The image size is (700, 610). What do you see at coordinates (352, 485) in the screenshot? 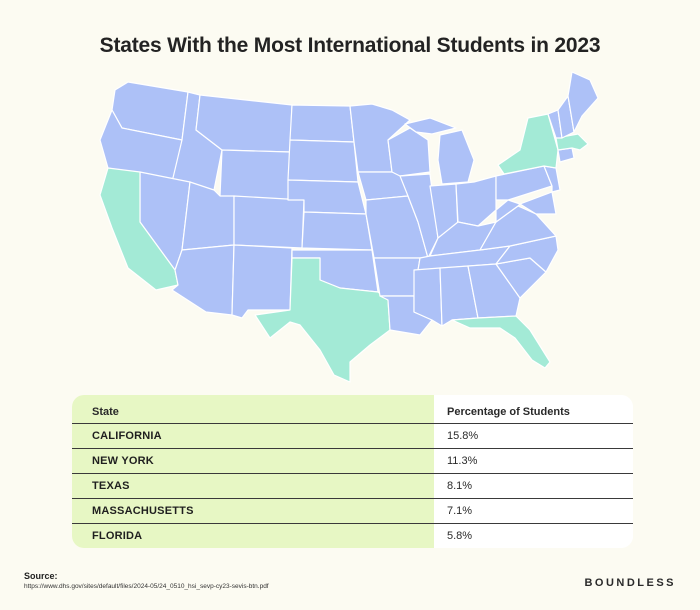
I see `table-row: TEXAS 8.1%` at bounding box center [352, 485].